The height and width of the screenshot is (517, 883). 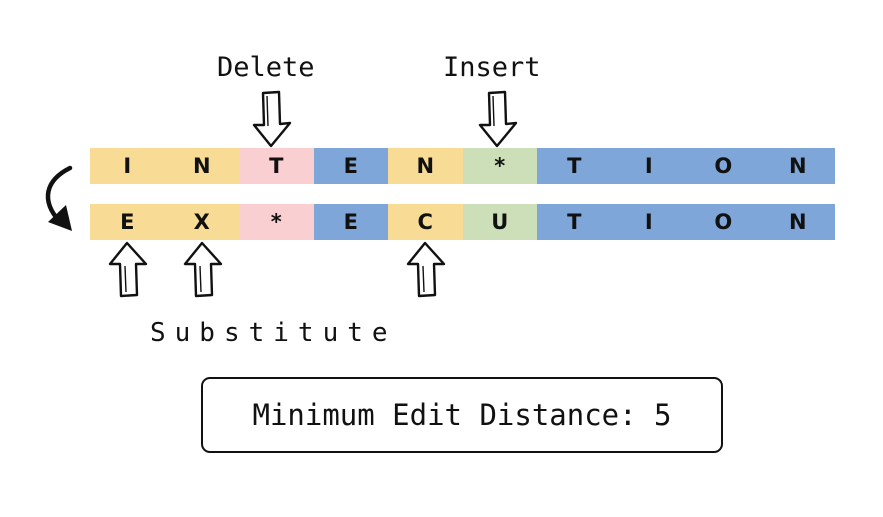 I want to click on result-box: Minimum Edit Distance: 5, so click(x=462, y=415).